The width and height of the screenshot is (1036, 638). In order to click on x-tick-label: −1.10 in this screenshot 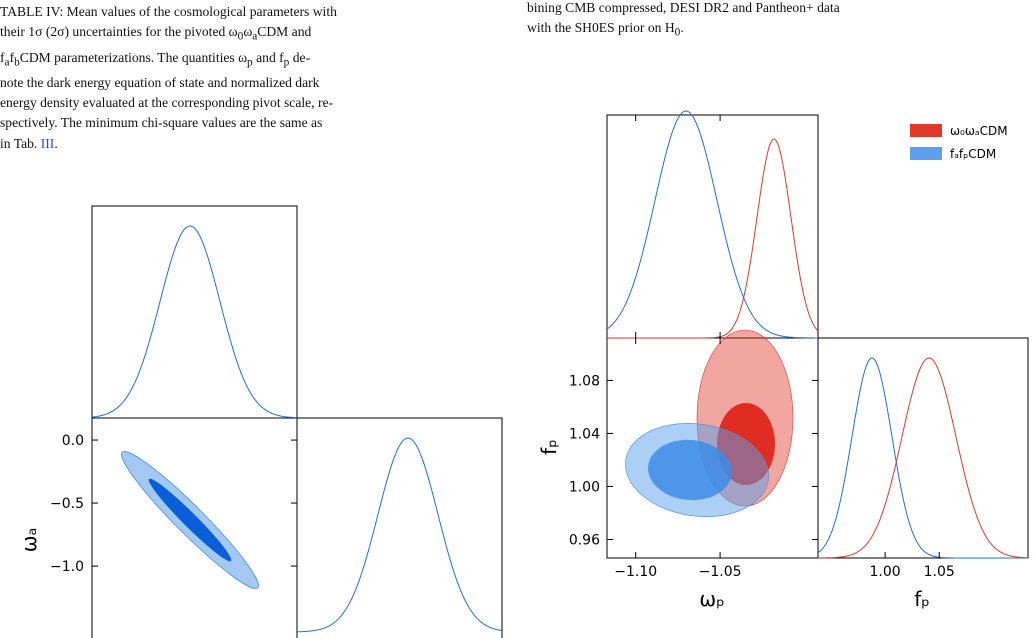, I will do `click(635, 572)`.